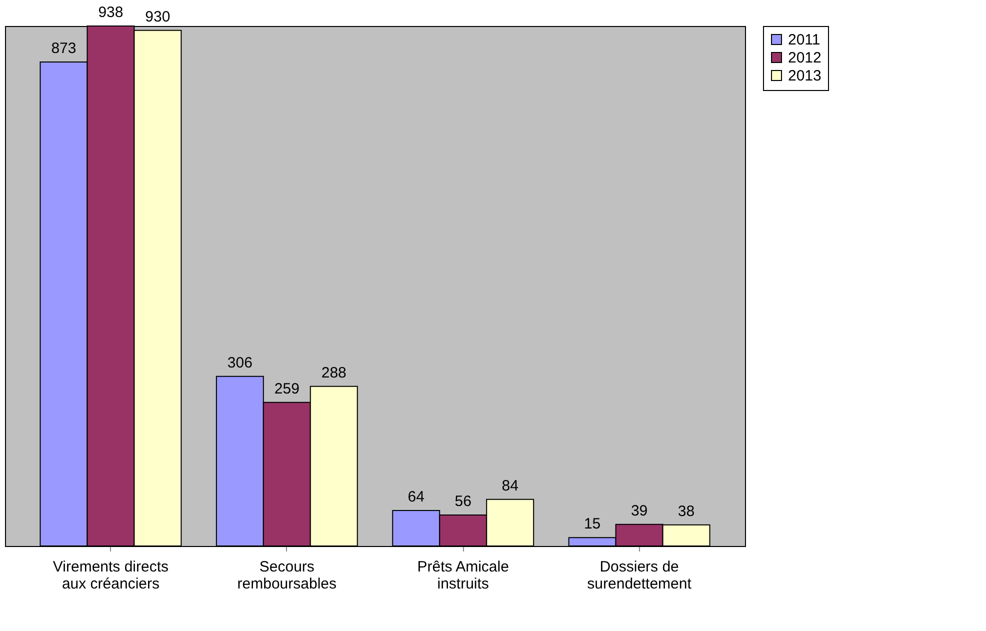  Describe the element at coordinates (510, 485) in the screenshot. I see `data-label: 84` at that location.